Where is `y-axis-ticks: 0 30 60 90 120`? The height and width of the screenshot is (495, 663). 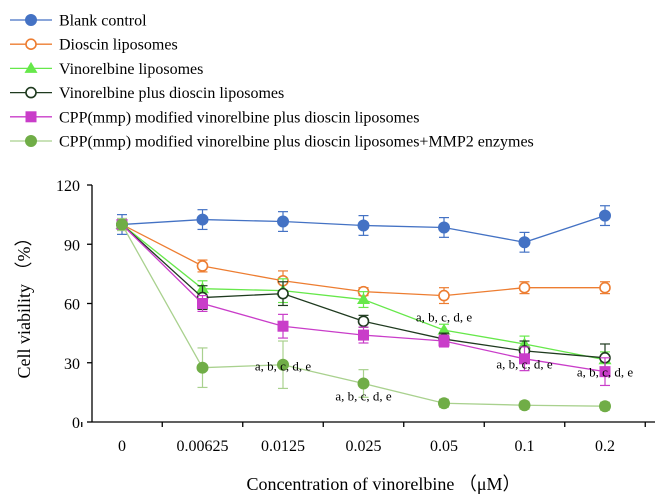
y-axis-ticks: 0 30 60 90 120 is located at coordinates (74, 305).